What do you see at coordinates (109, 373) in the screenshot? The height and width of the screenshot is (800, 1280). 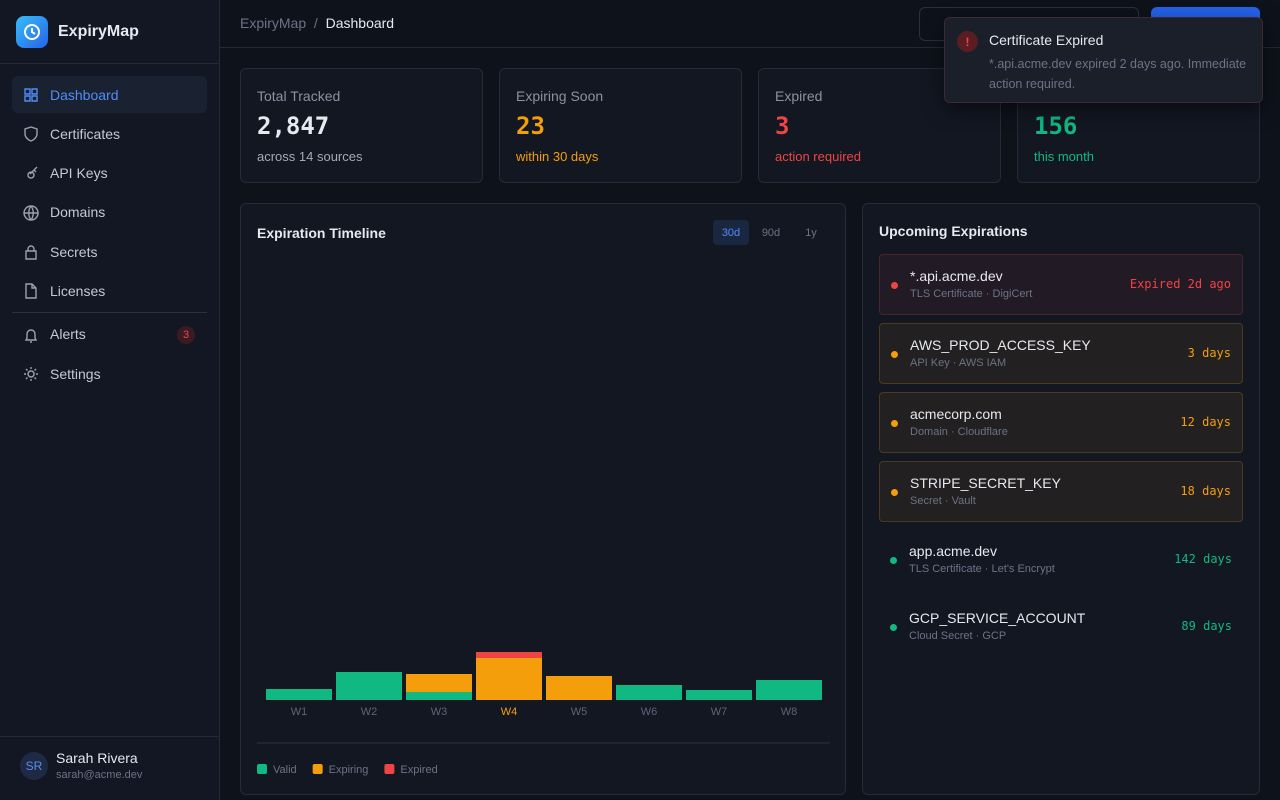 I see `nav-item: Settings` at bounding box center [109, 373].